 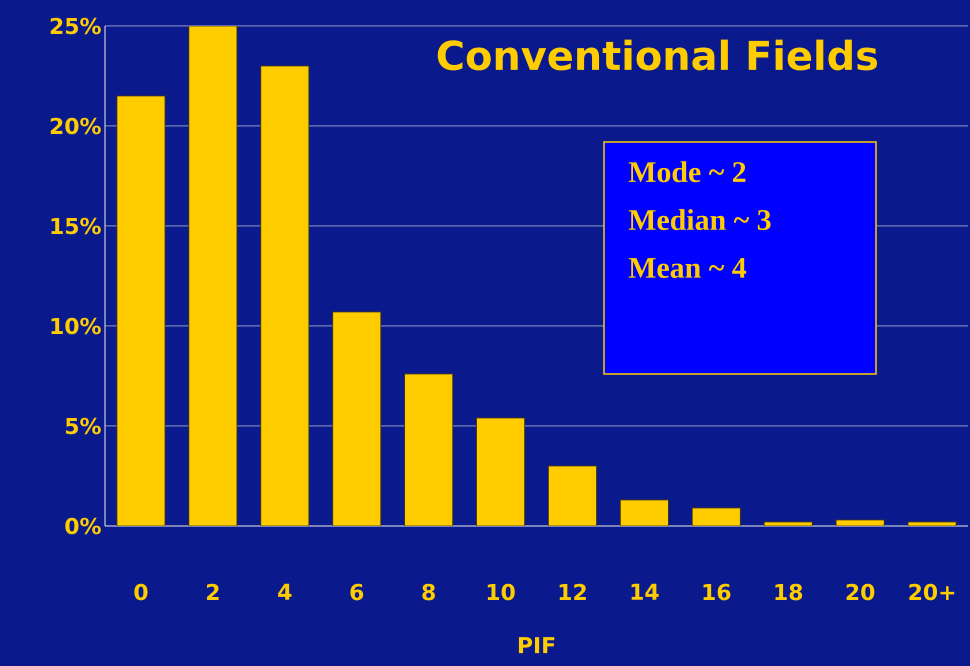 What do you see at coordinates (83, 426) in the screenshot?
I see `y-tick-label: 5%` at bounding box center [83, 426].